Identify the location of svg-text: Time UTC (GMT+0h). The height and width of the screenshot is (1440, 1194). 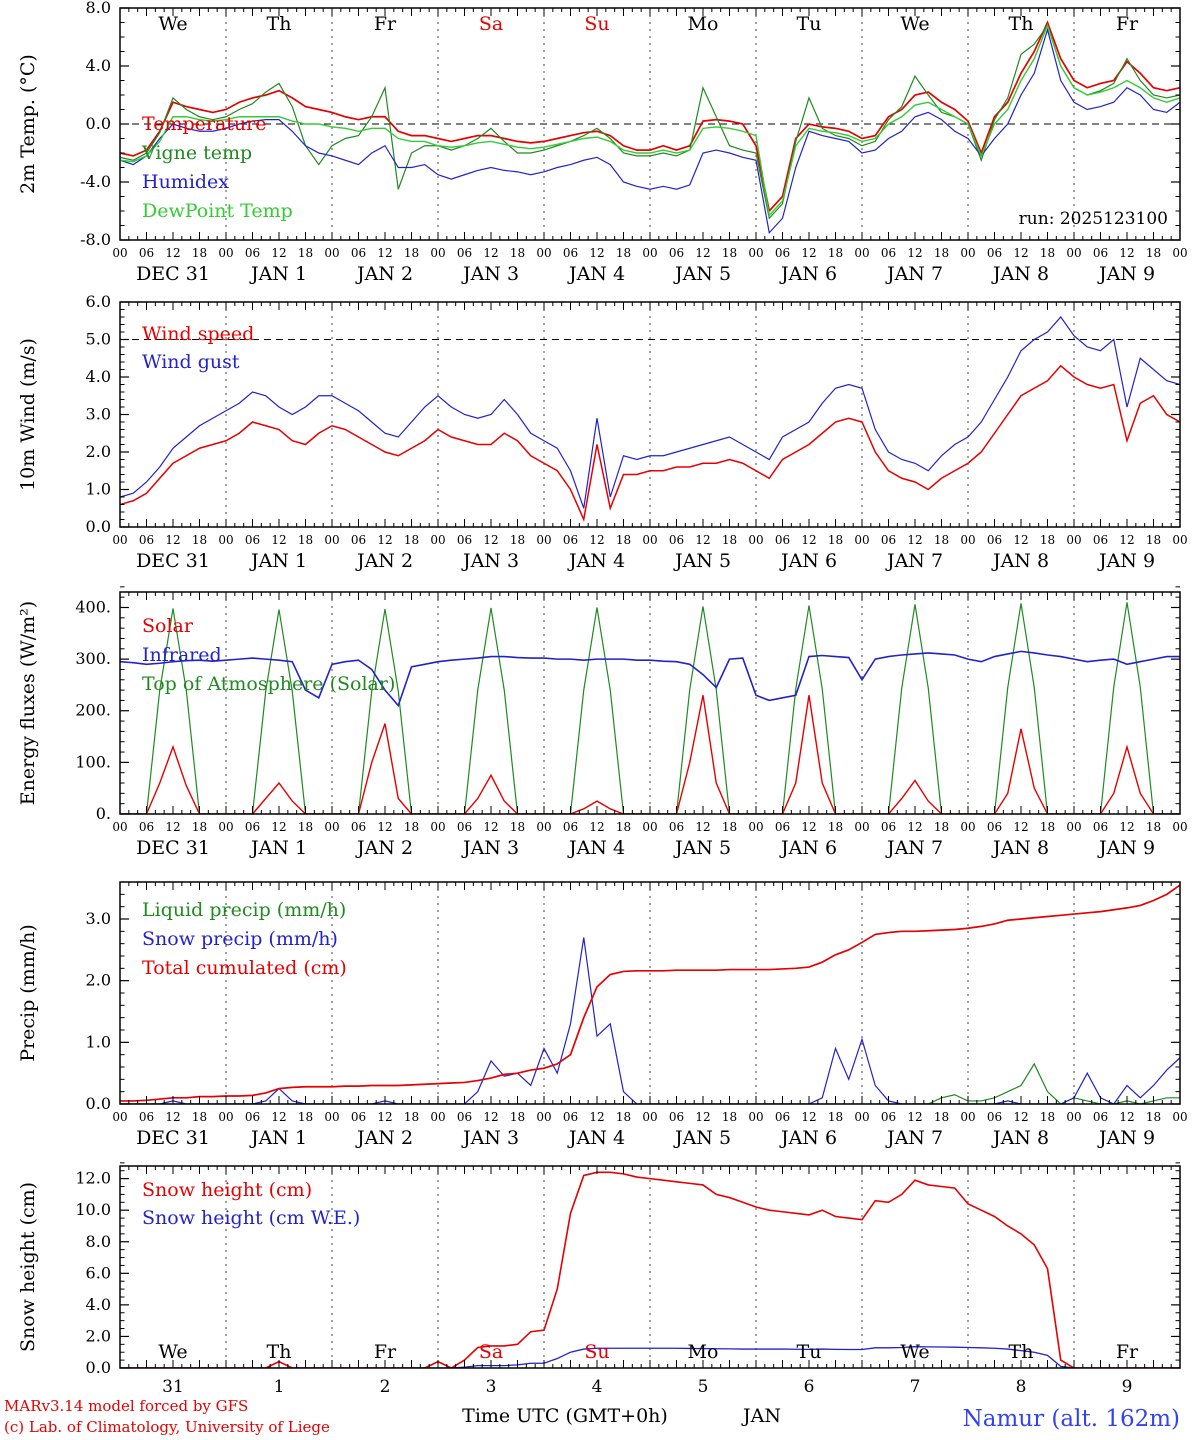
(565, 1416).